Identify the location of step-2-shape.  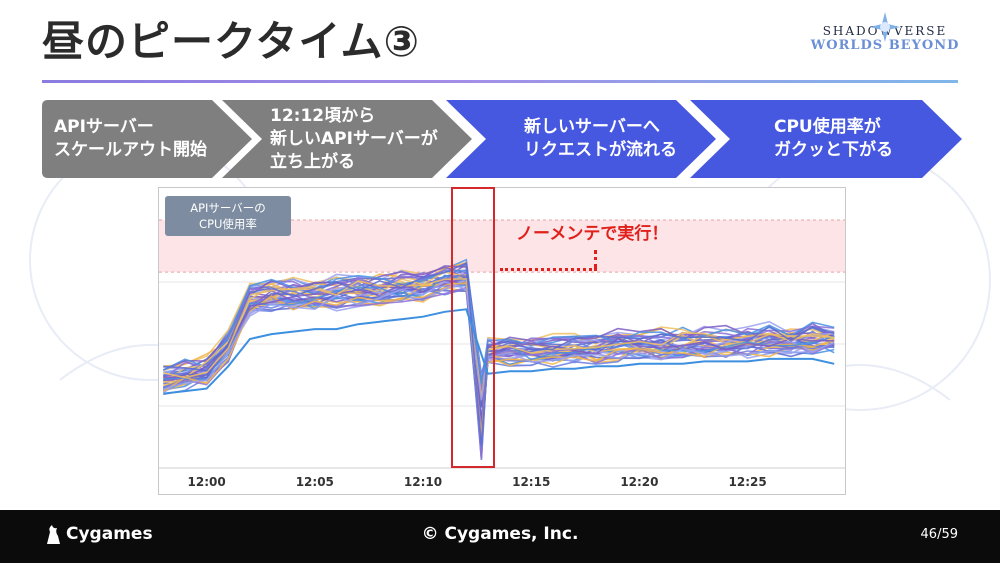
(347, 139).